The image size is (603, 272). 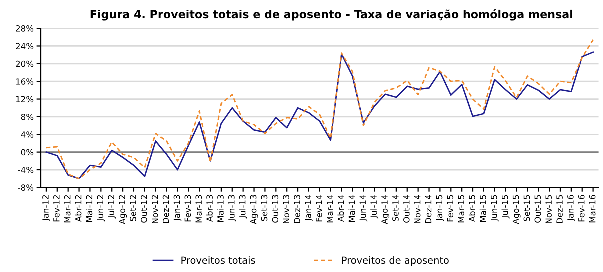 What do you see at coordinates (133, 208) in the screenshot?
I see `x-tick-label: Set-12` at bounding box center [133, 208].